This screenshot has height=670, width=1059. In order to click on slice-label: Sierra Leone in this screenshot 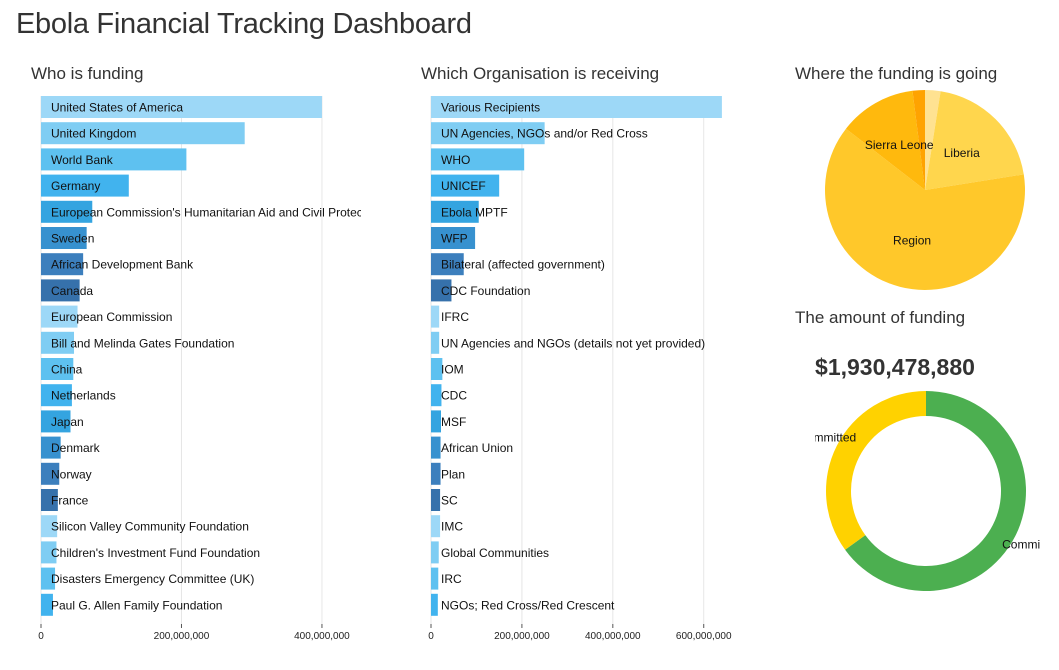, I will do `click(899, 145)`.